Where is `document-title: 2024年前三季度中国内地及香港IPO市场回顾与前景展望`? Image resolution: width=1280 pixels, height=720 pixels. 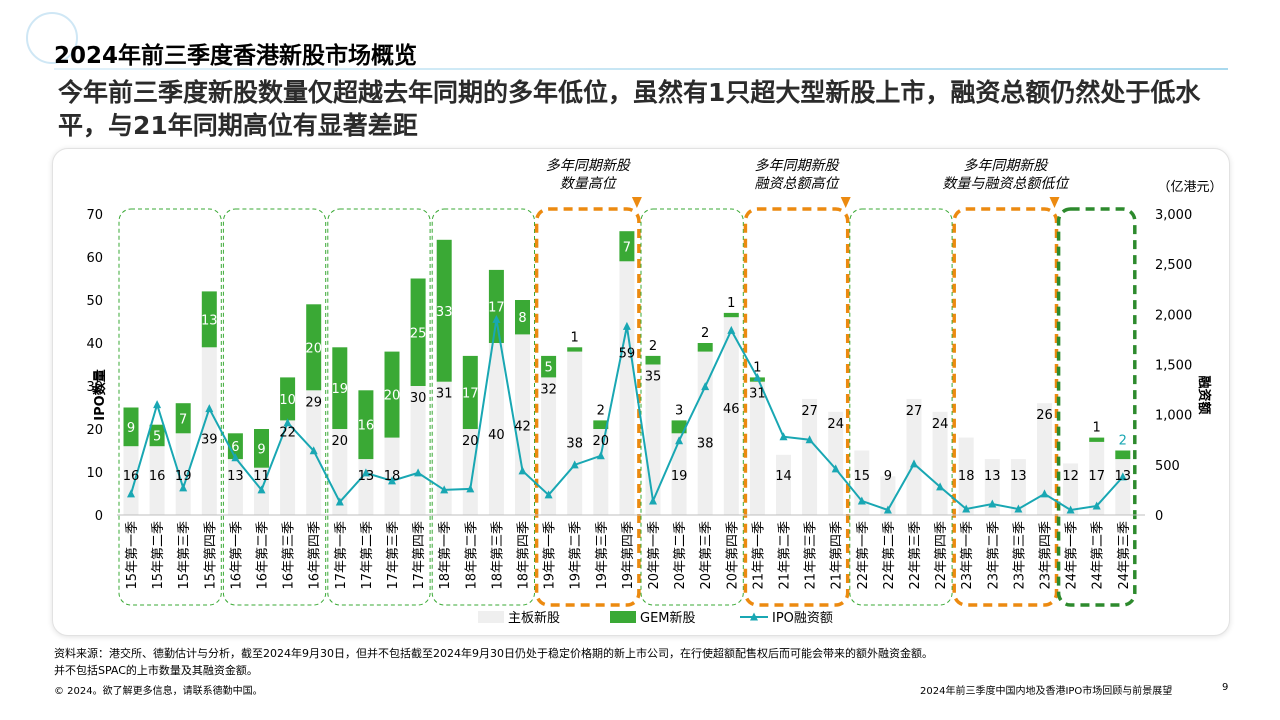 document-title: 2024年前三季度中国内地及香港IPO市场回顾与前景展望 is located at coordinates (1046, 691).